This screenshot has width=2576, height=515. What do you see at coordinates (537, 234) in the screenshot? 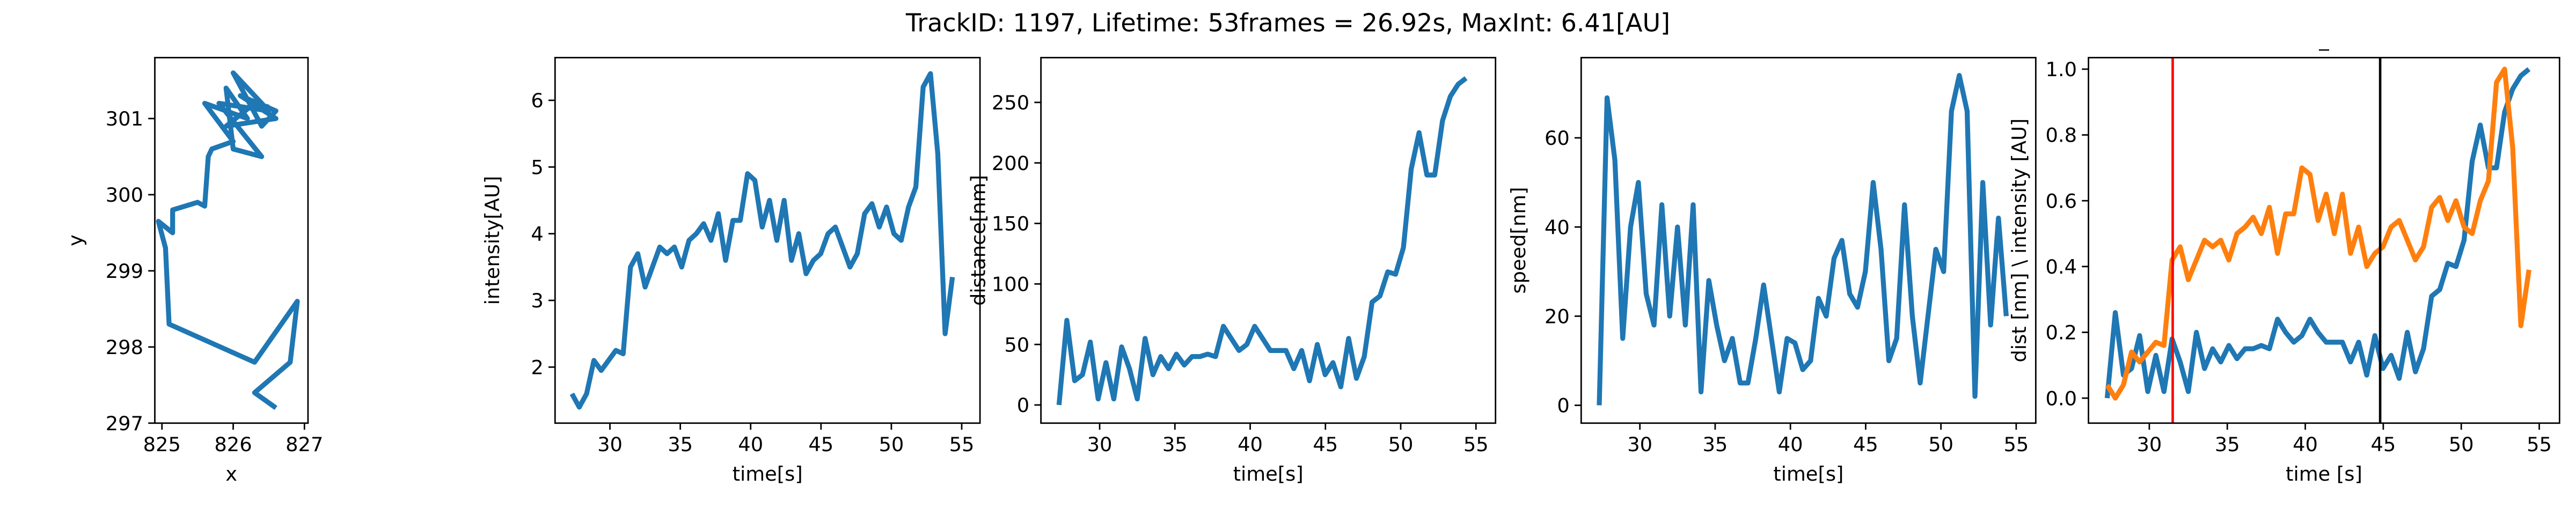
I see `y-tick-label: 4` at bounding box center [537, 234].